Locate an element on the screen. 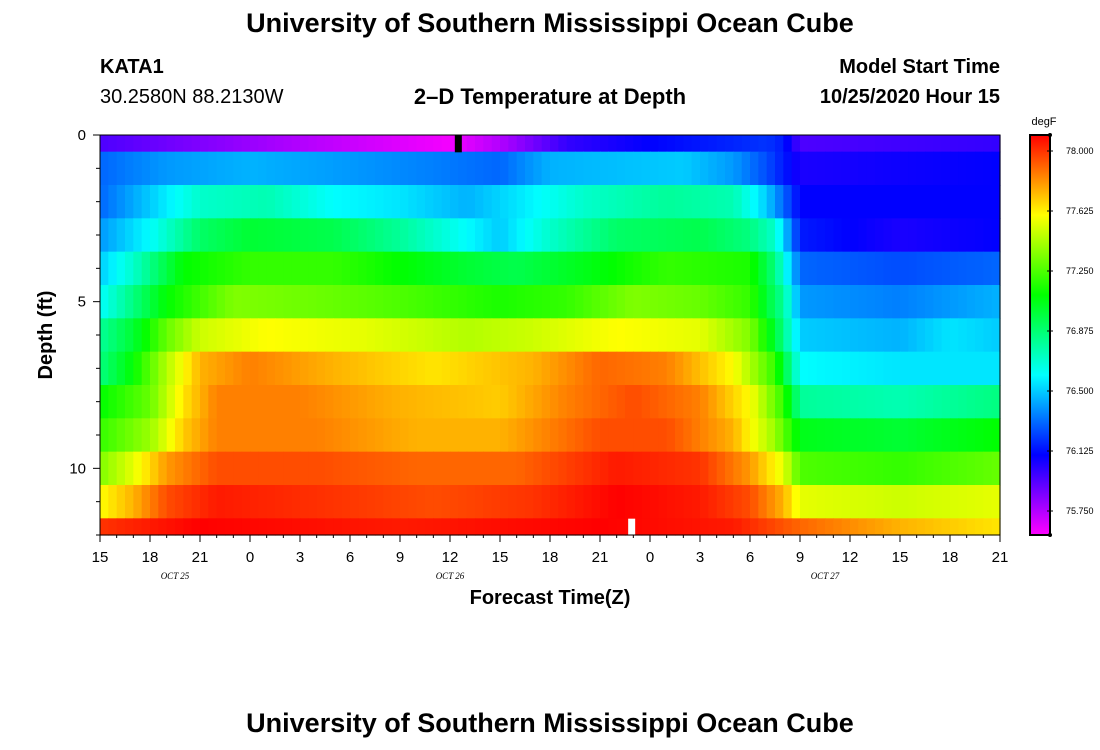 The height and width of the screenshot is (750, 1100). x-tick-label: 21 is located at coordinates (600, 557).